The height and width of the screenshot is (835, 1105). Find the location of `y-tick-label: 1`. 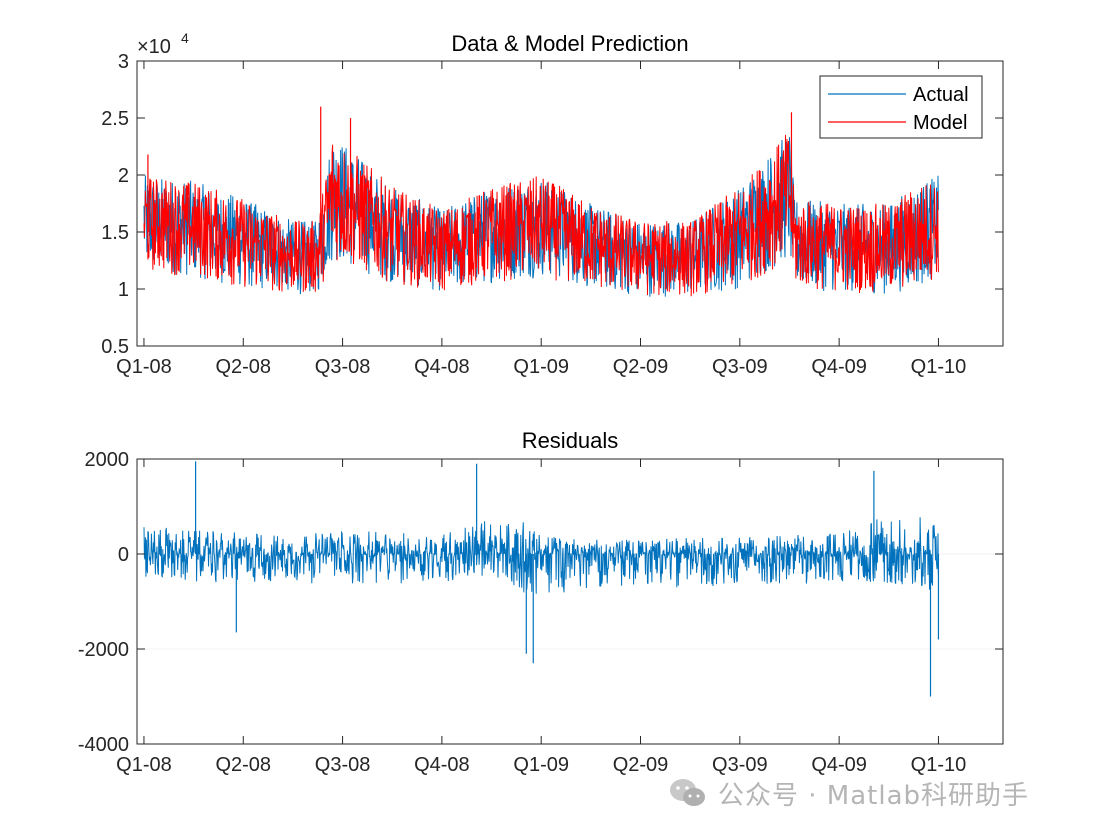

y-tick-label: 1 is located at coordinates (123, 290).